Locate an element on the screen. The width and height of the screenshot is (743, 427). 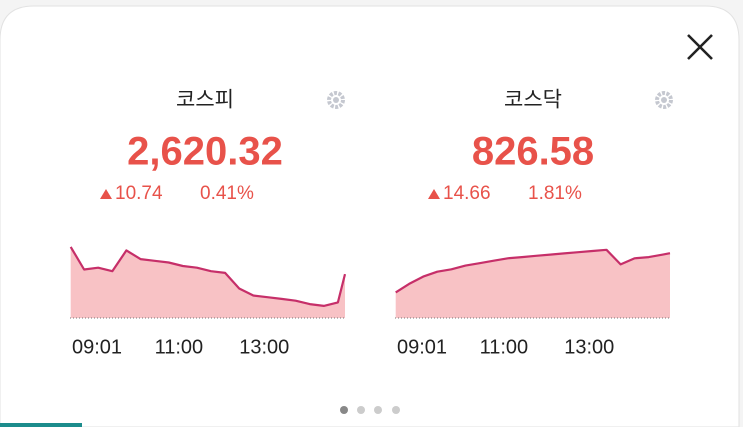
index-name: 코스닥 is located at coordinates (533, 100).